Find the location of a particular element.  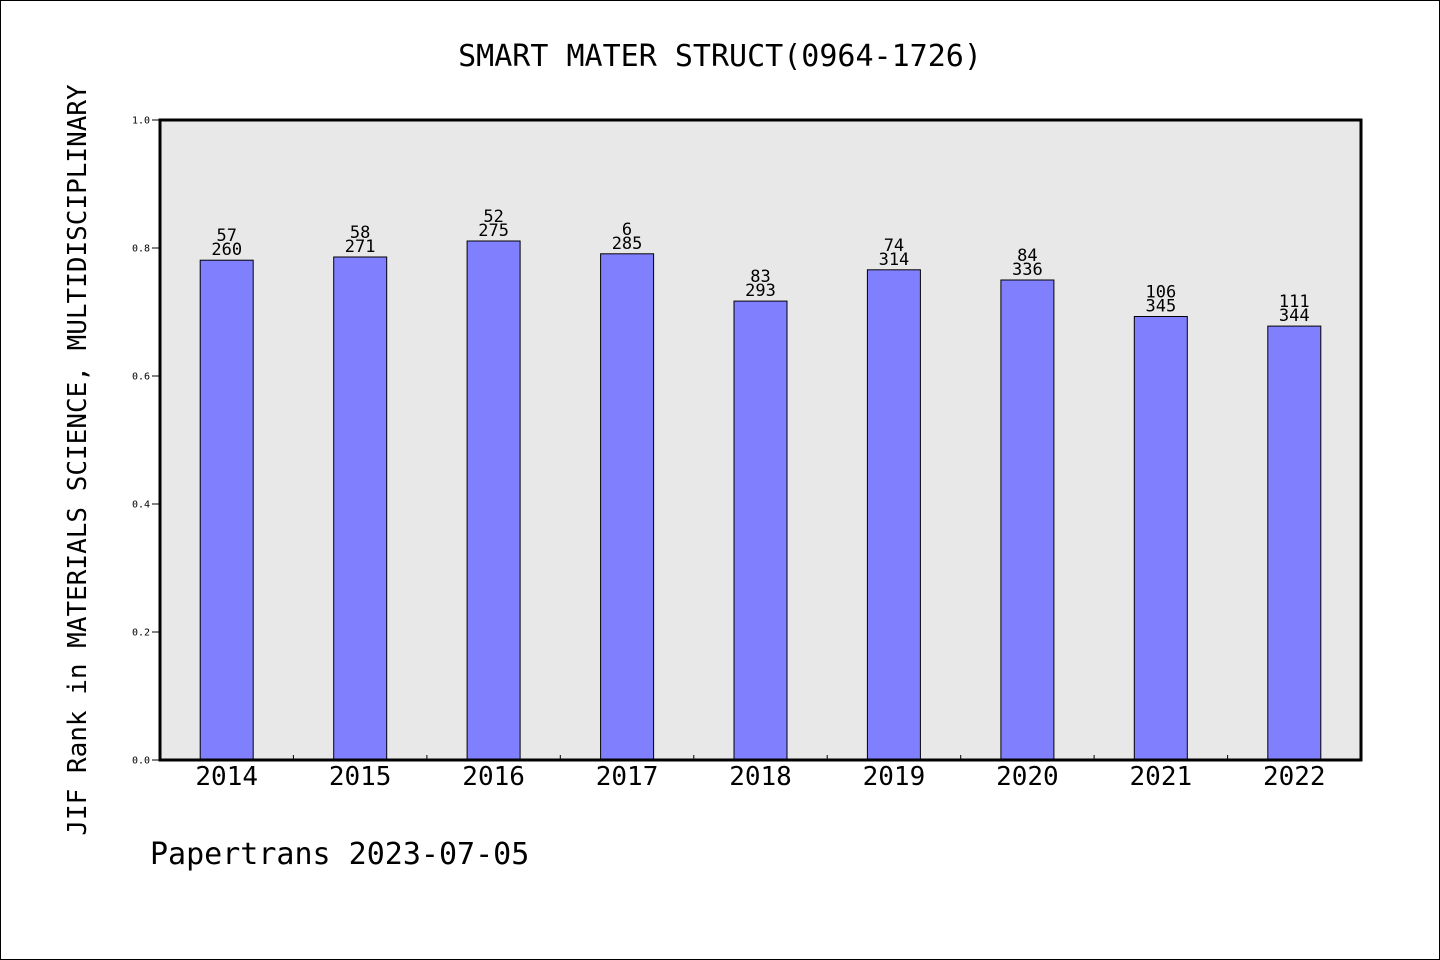

bar-rank-label: 74 is located at coordinates (894, 246).